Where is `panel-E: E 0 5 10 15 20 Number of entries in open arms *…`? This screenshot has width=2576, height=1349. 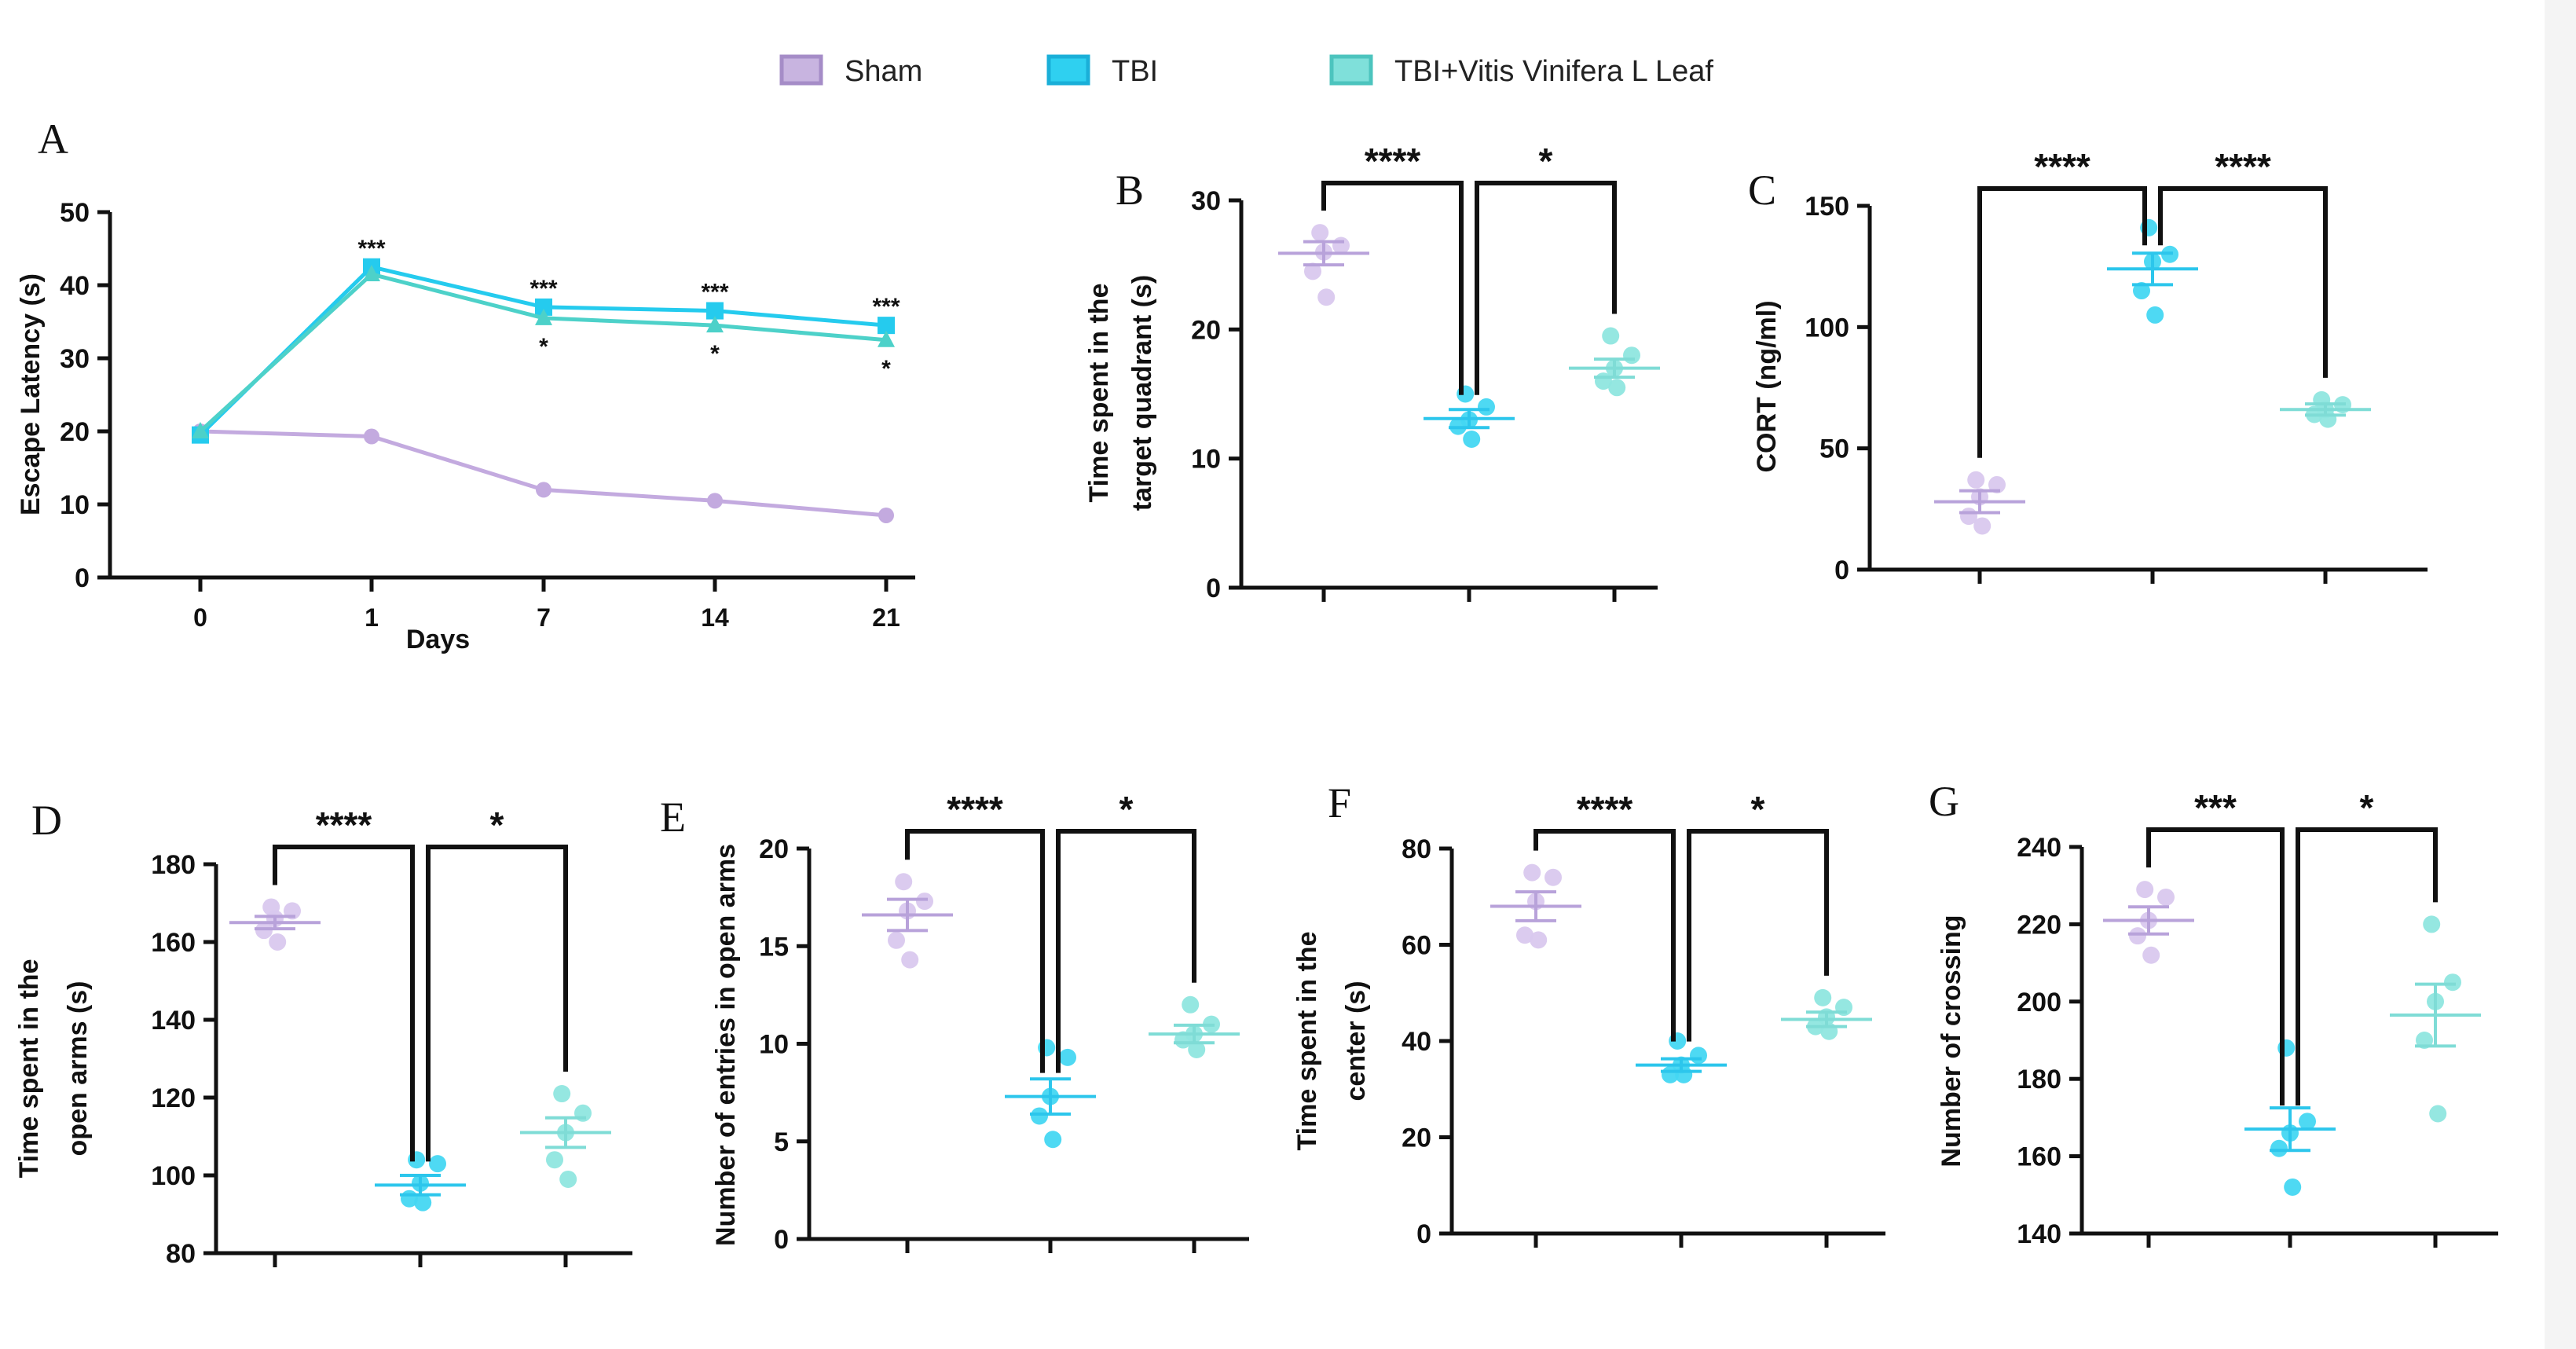 panel-E: E 0 5 10 15 20 Number of entries in open arms *… is located at coordinates (954, 1022).